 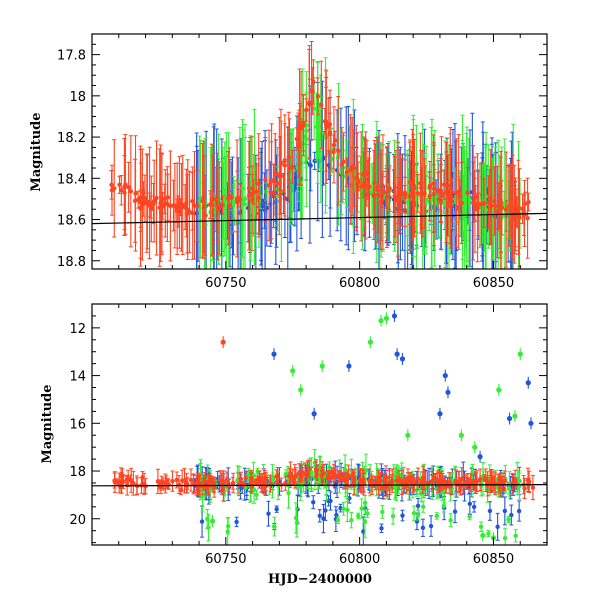 I want to click on x-tick-label: 60850, so click(x=493, y=283).